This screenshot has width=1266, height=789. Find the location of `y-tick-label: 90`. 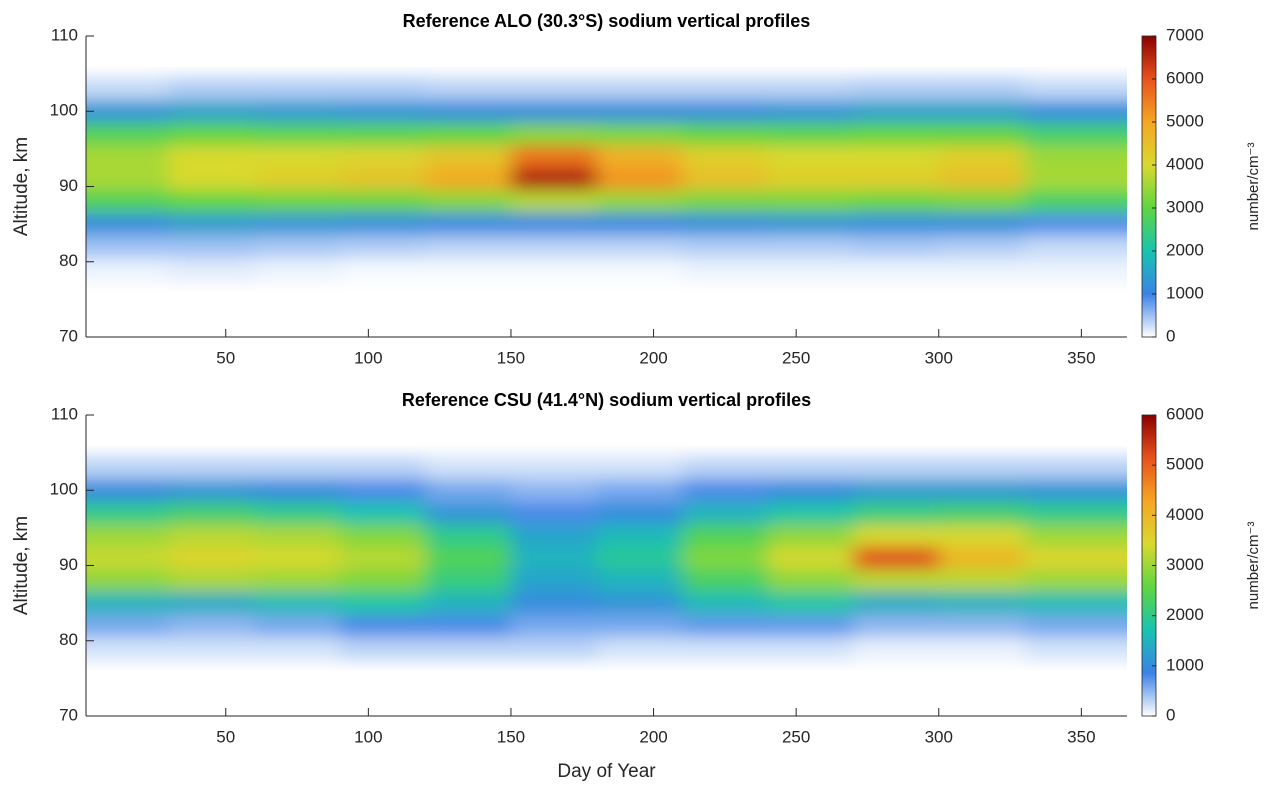

y-tick-label: 90 is located at coordinates (68, 185).